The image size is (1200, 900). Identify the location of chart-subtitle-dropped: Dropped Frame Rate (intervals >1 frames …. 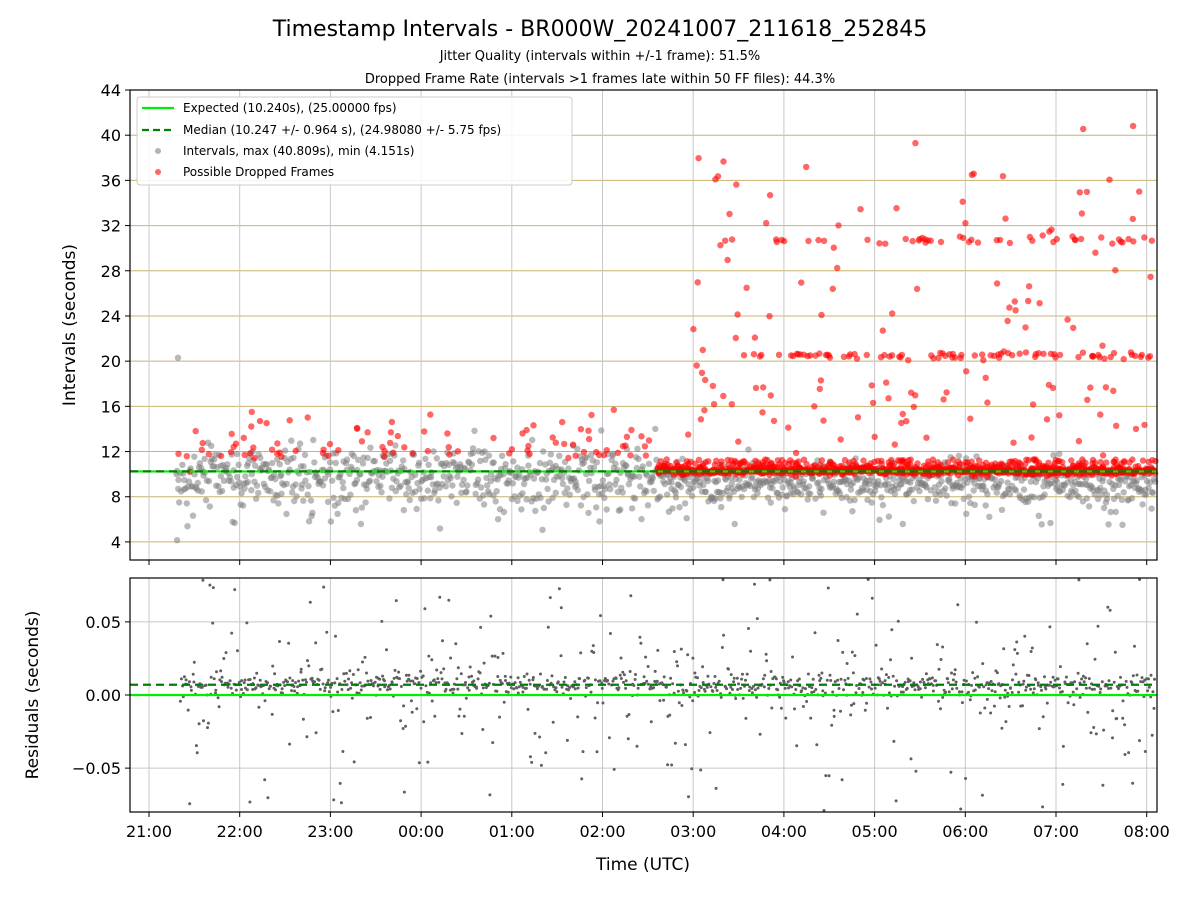
(600, 79).